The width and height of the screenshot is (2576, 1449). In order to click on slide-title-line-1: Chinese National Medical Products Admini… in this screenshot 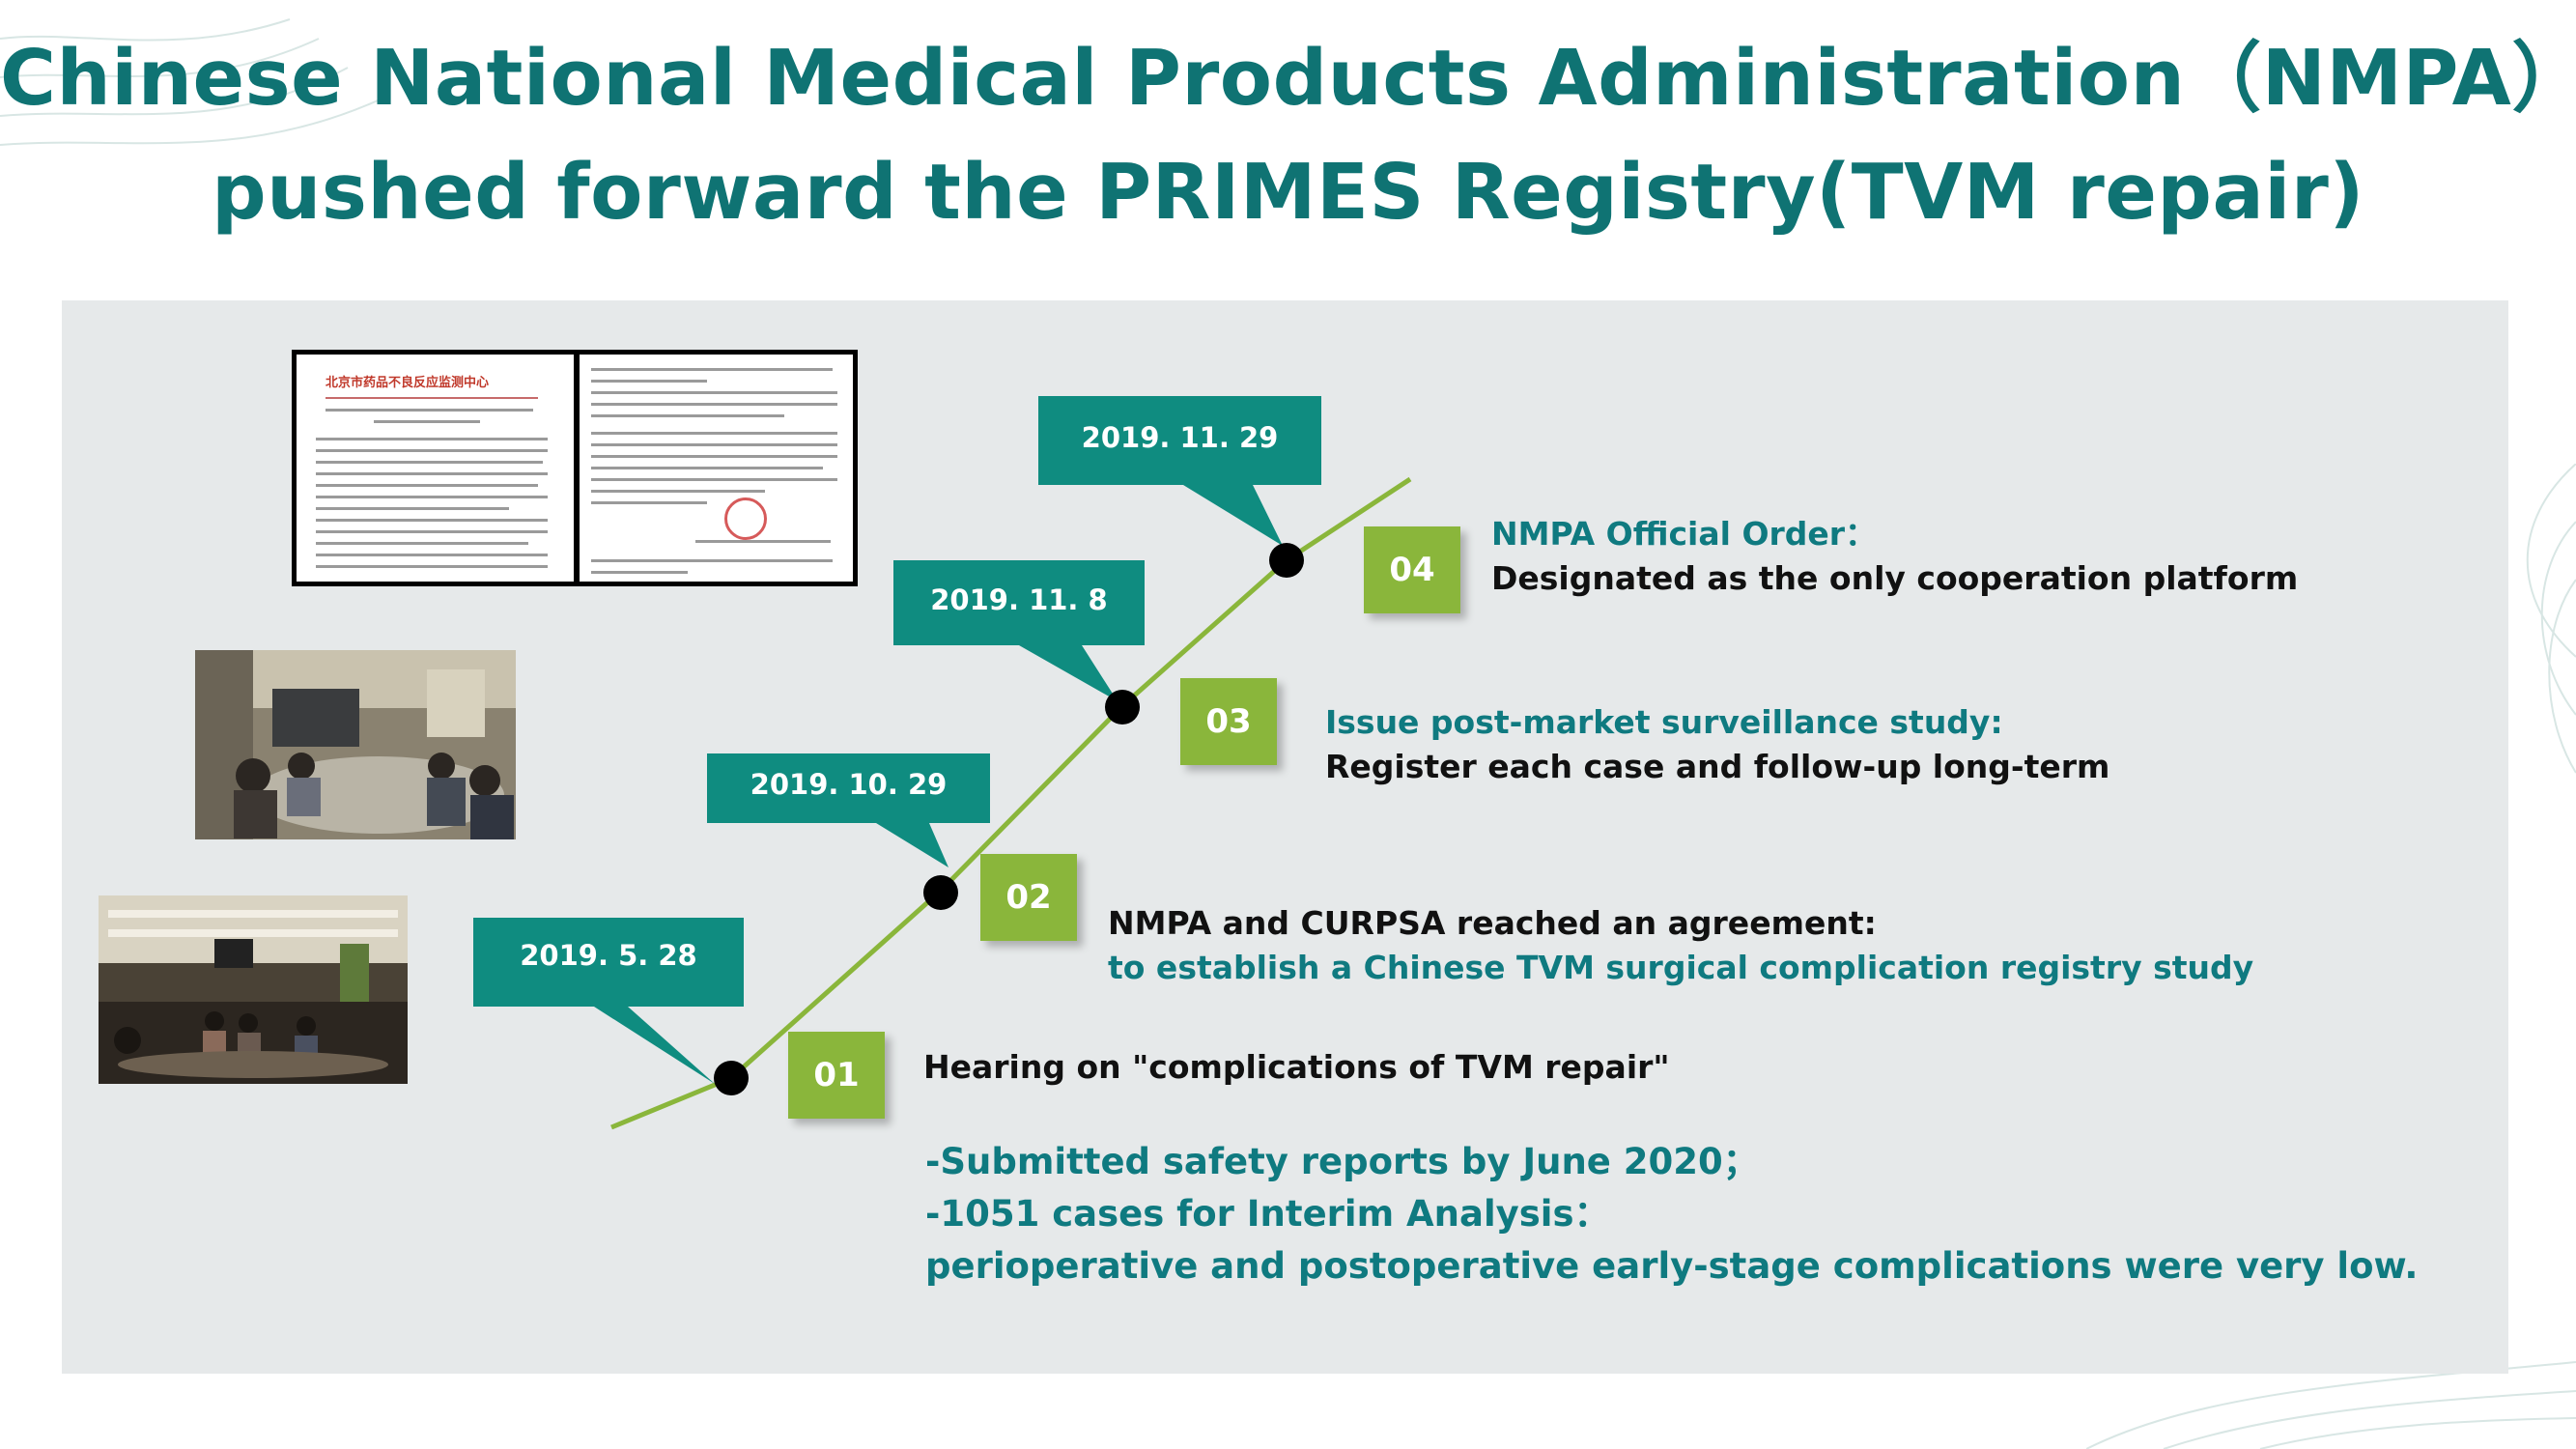, I will do `click(1288, 78)`.